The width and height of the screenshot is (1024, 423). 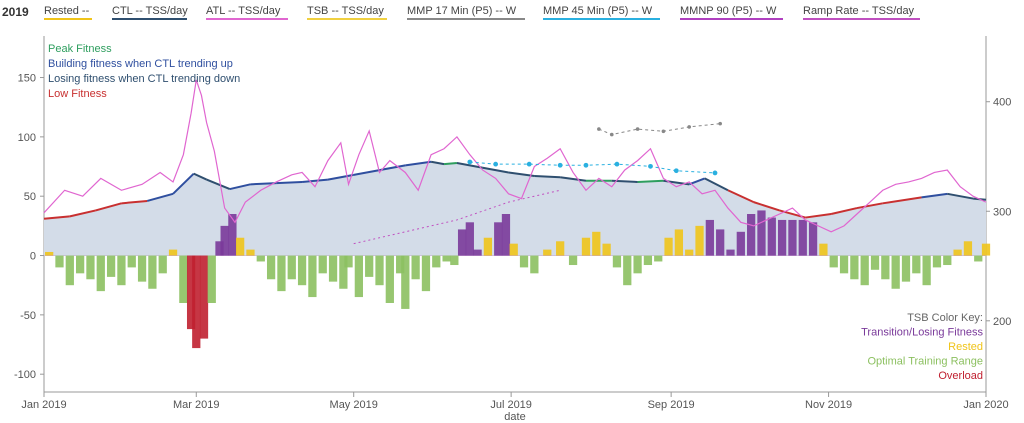 What do you see at coordinates (925, 362) in the screenshot?
I see `tsb-key-line: Optimal Training Range` at bounding box center [925, 362].